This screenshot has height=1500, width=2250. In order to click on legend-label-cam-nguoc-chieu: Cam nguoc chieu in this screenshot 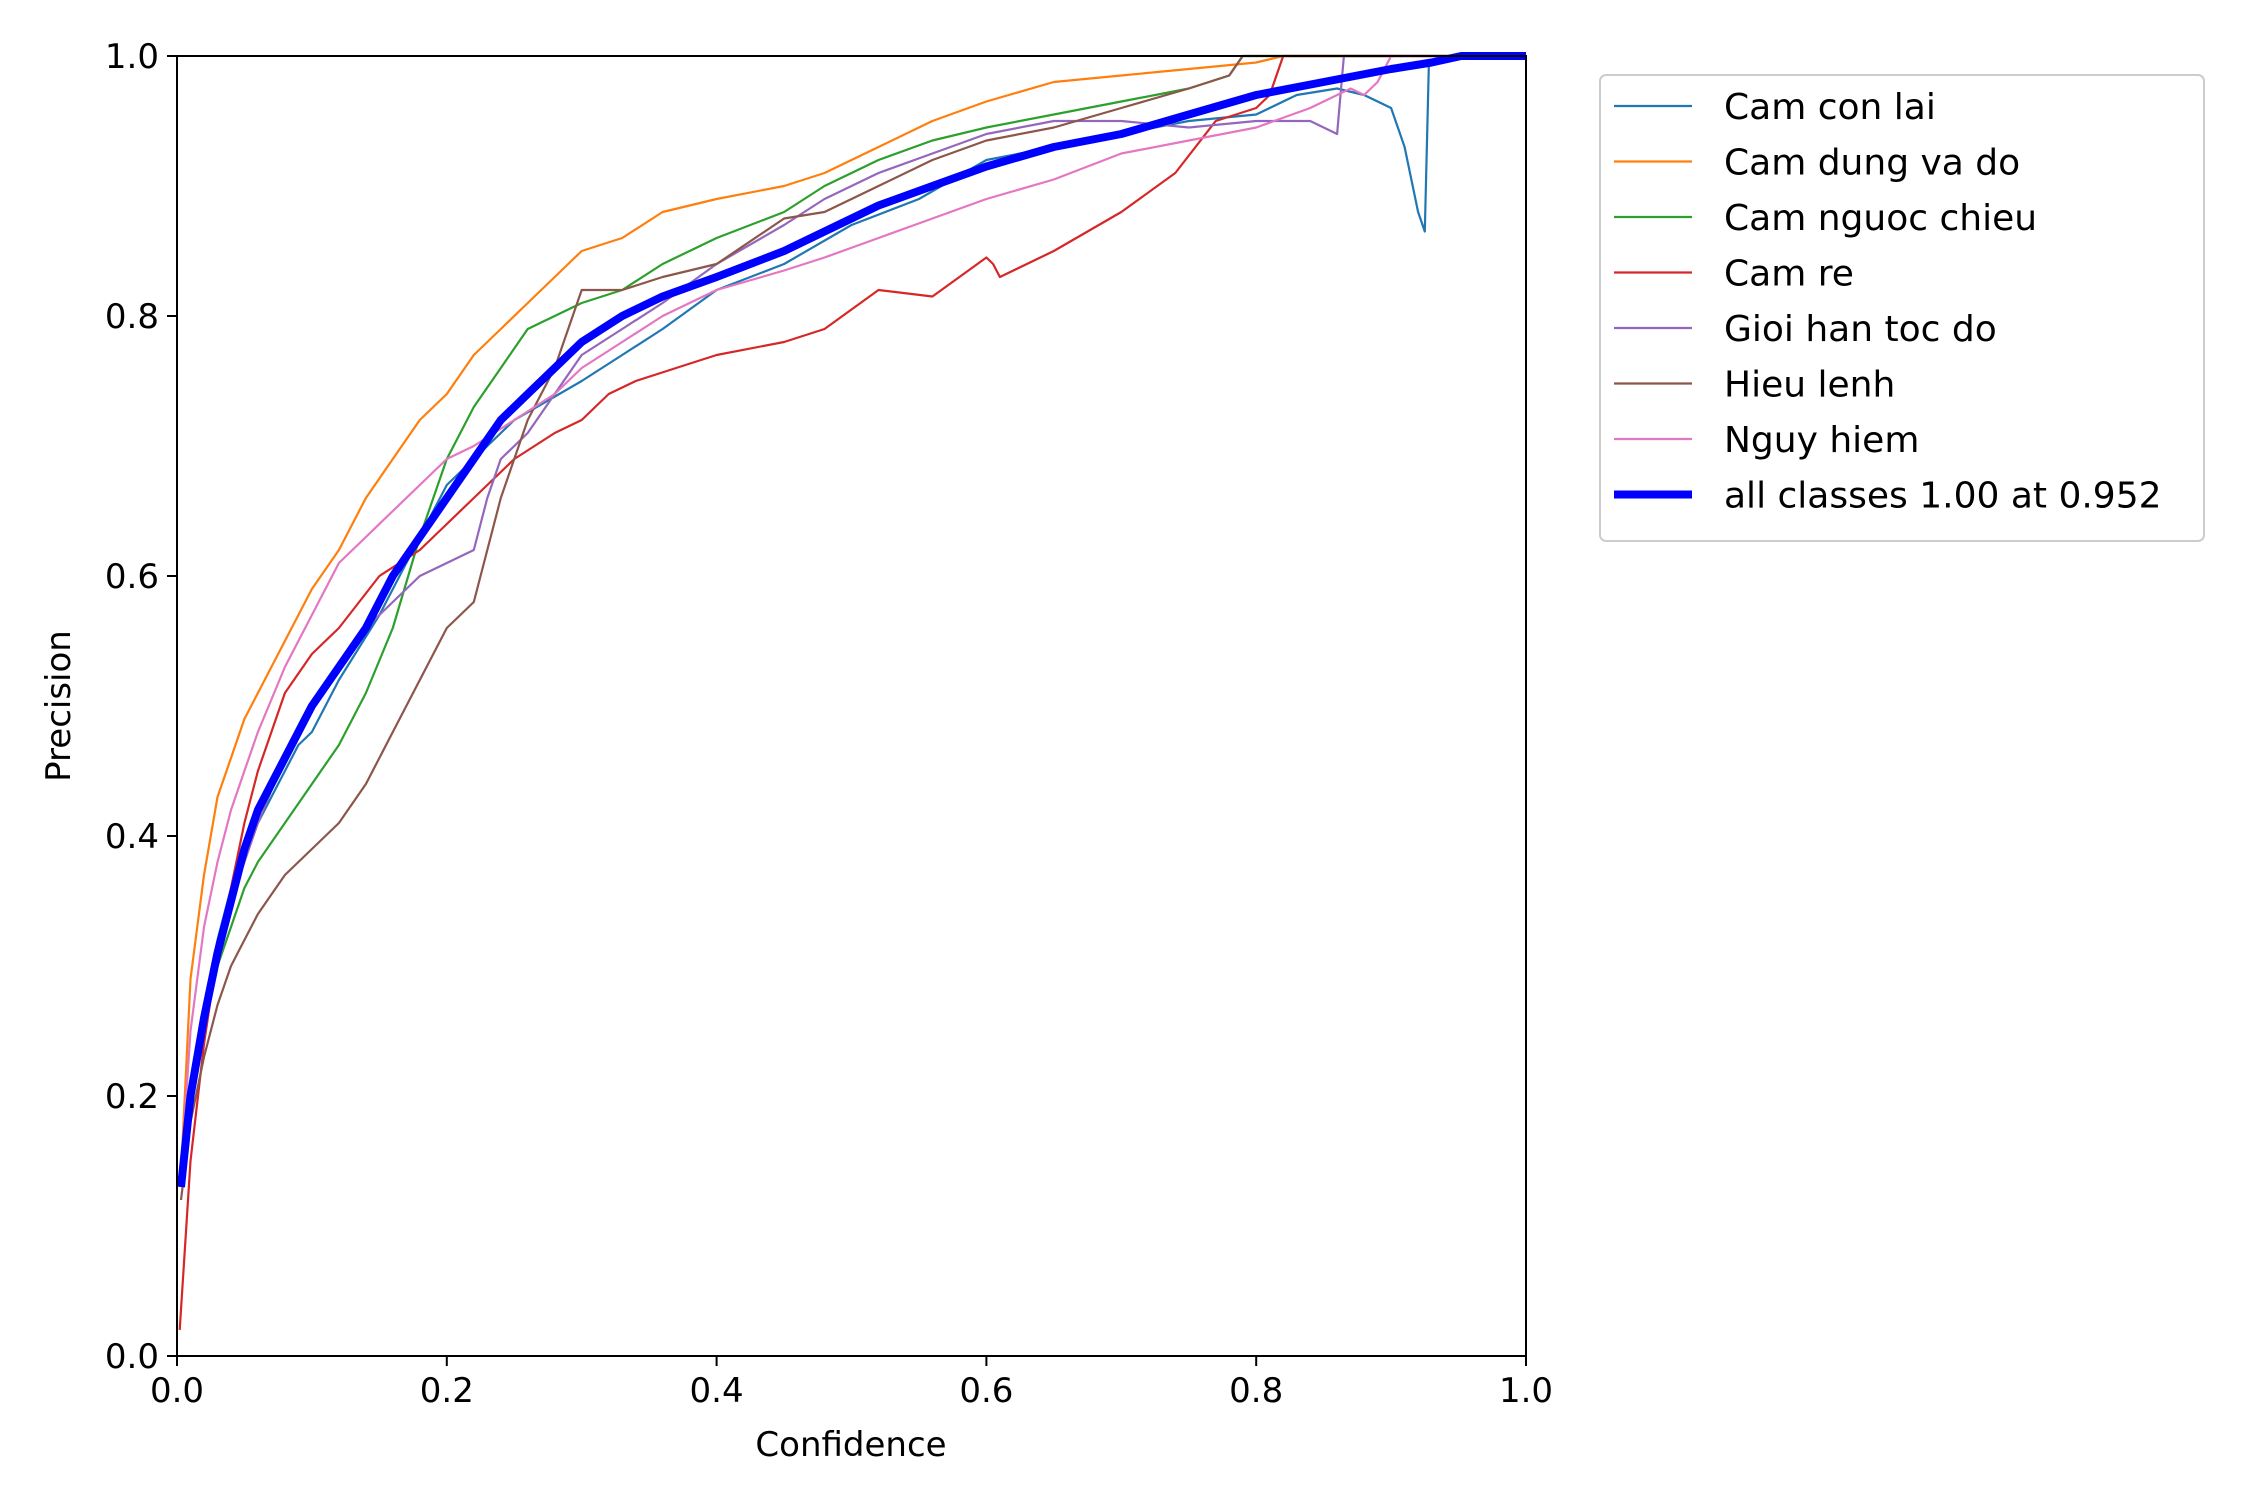, I will do `click(1880, 218)`.